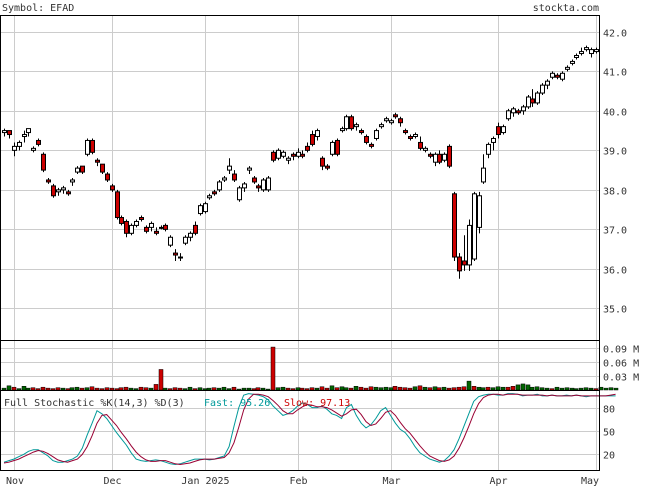 The image size is (655, 486). Describe the element at coordinates (621, 378) in the screenshot. I see `volume-tick-label: 0.03 M` at that location.